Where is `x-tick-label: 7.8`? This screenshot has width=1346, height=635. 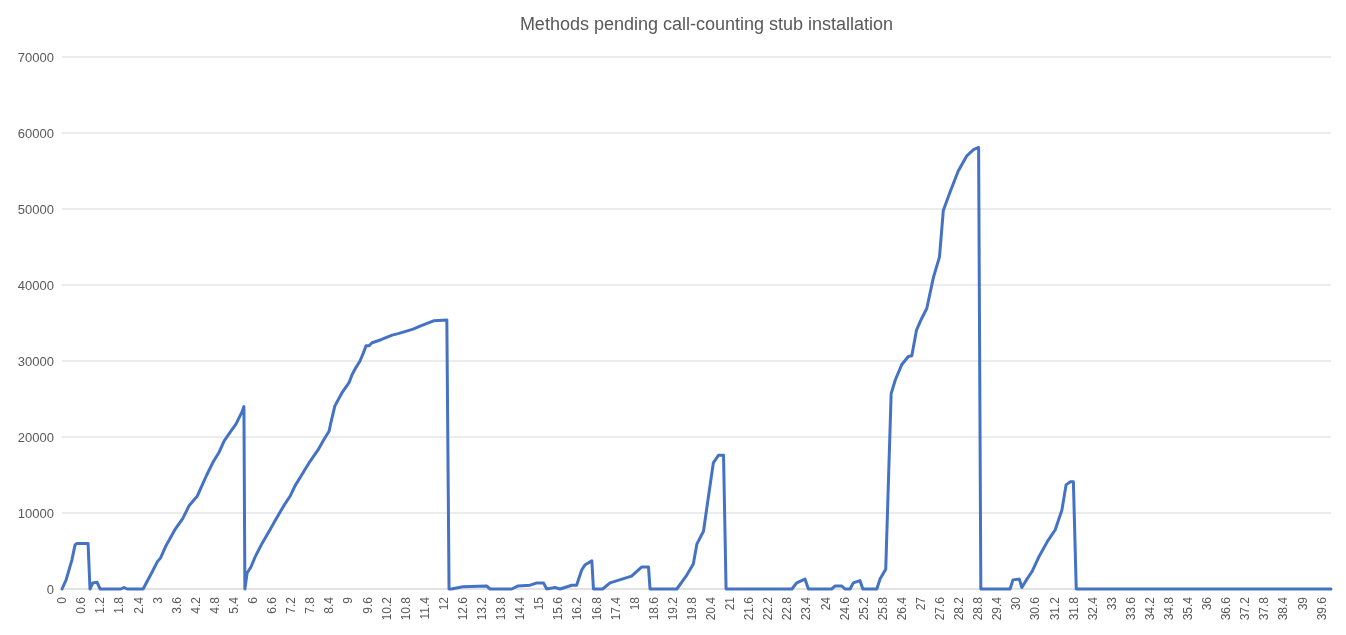
x-tick-label: 7.8 is located at coordinates (310, 605).